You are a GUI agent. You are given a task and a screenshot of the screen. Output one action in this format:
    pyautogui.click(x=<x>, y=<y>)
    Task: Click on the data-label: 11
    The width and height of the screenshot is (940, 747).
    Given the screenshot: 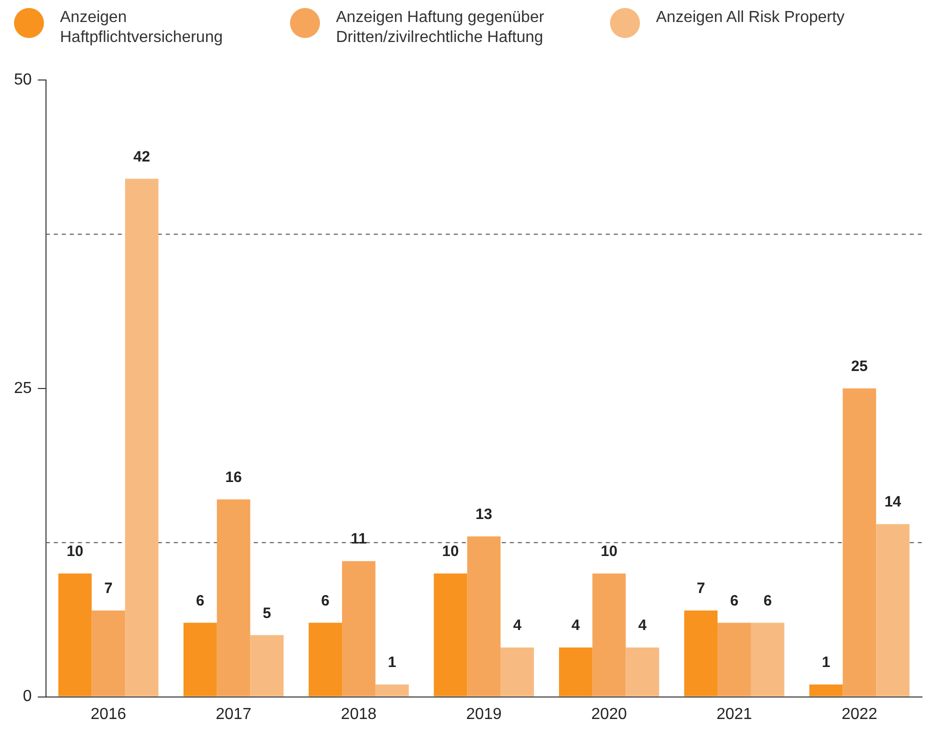 What is the action you would take?
    pyautogui.click(x=358, y=539)
    